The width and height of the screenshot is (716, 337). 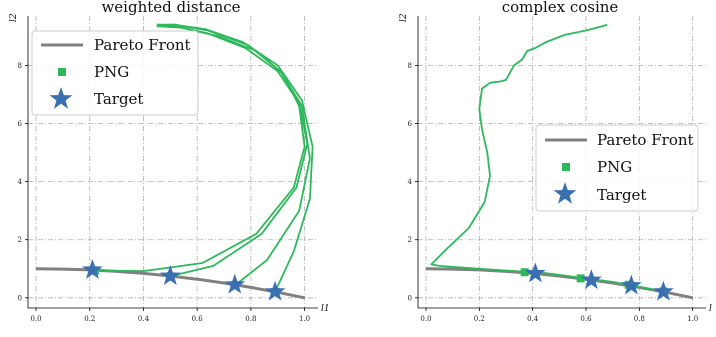 I want to click on pareto-front-line, so click(x=559, y=283).